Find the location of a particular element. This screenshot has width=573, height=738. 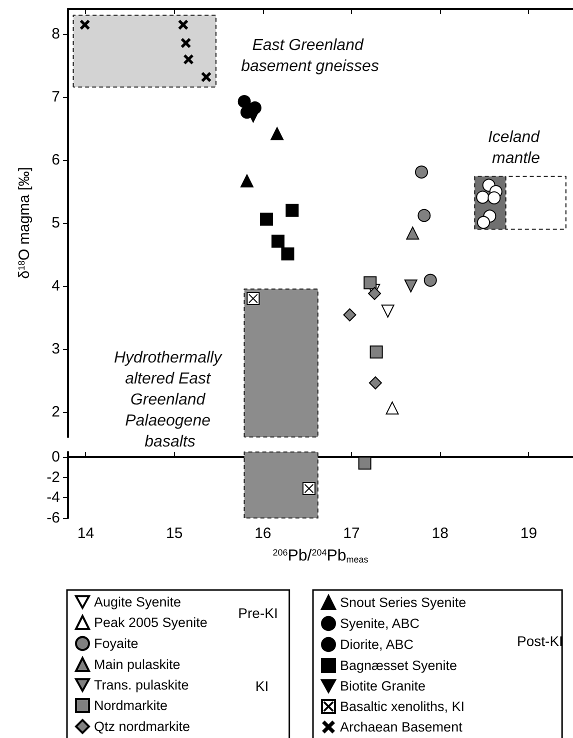

legend-label: Snout Series Syenite is located at coordinates (403, 602).